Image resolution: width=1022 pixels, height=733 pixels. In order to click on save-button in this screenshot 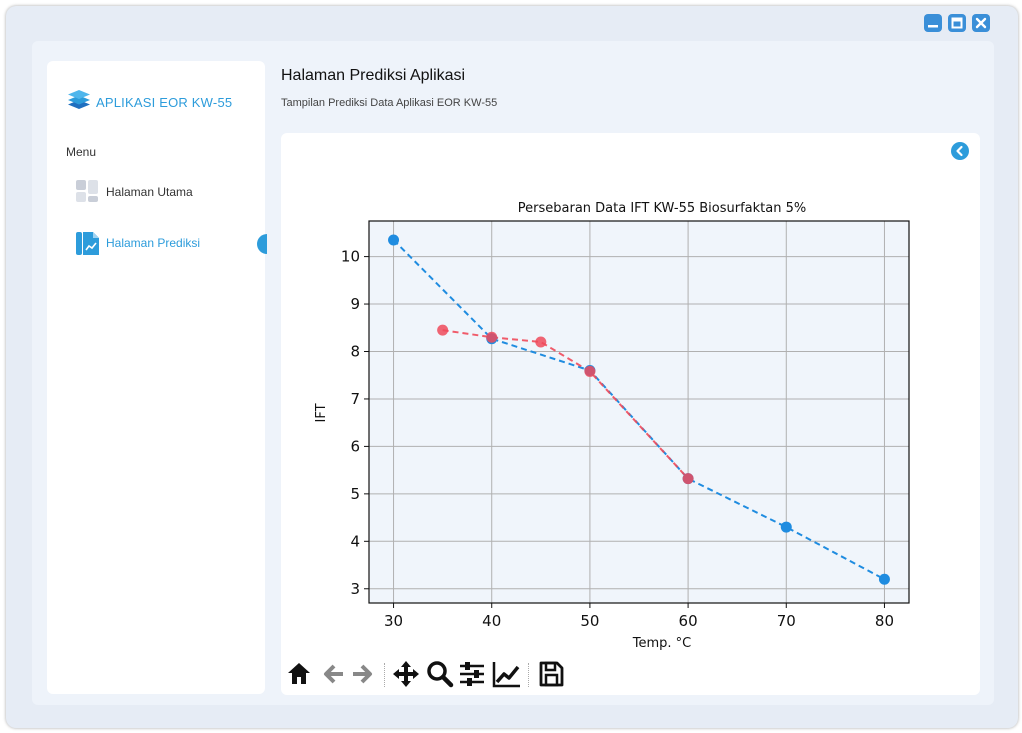, I will do `click(551, 674)`.